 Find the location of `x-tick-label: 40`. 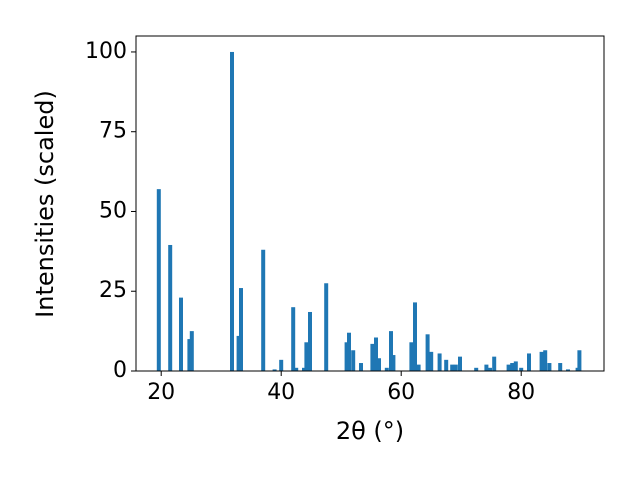

x-tick-label: 40 is located at coordinates (281, 392).